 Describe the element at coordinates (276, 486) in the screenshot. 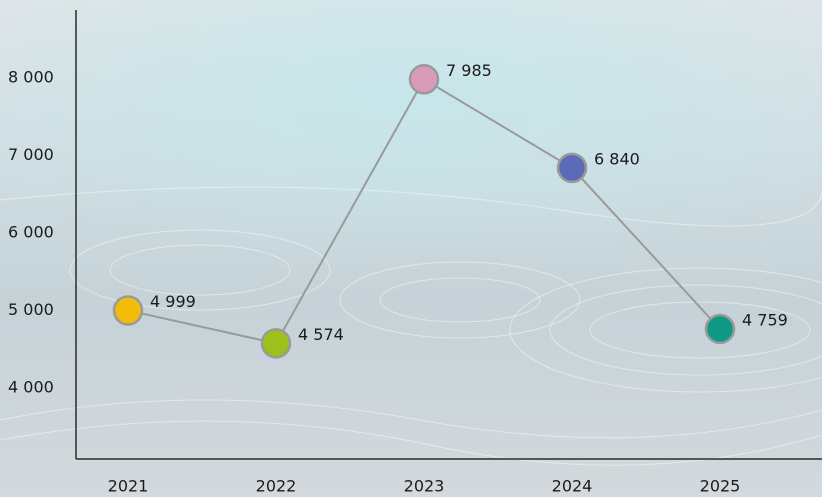

I see `x-tick-label: 2022` at that location.